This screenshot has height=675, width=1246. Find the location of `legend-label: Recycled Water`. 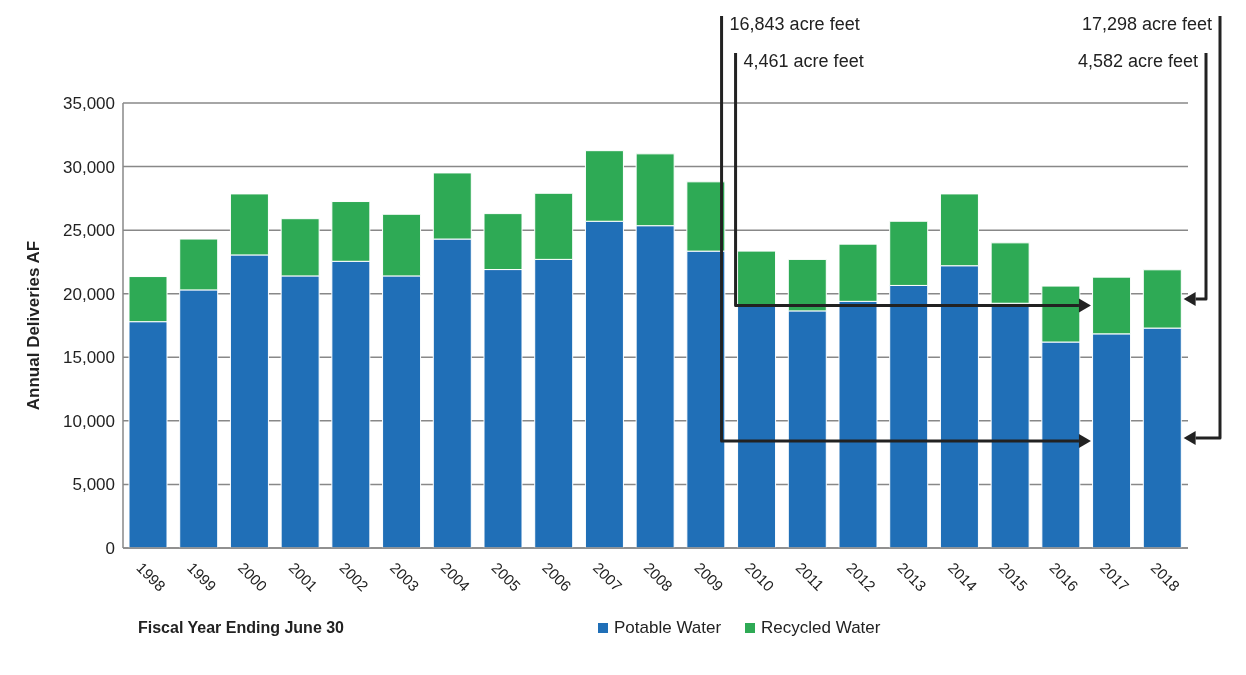

legend-label: Recycled Water is located at coordinates (820, 628).